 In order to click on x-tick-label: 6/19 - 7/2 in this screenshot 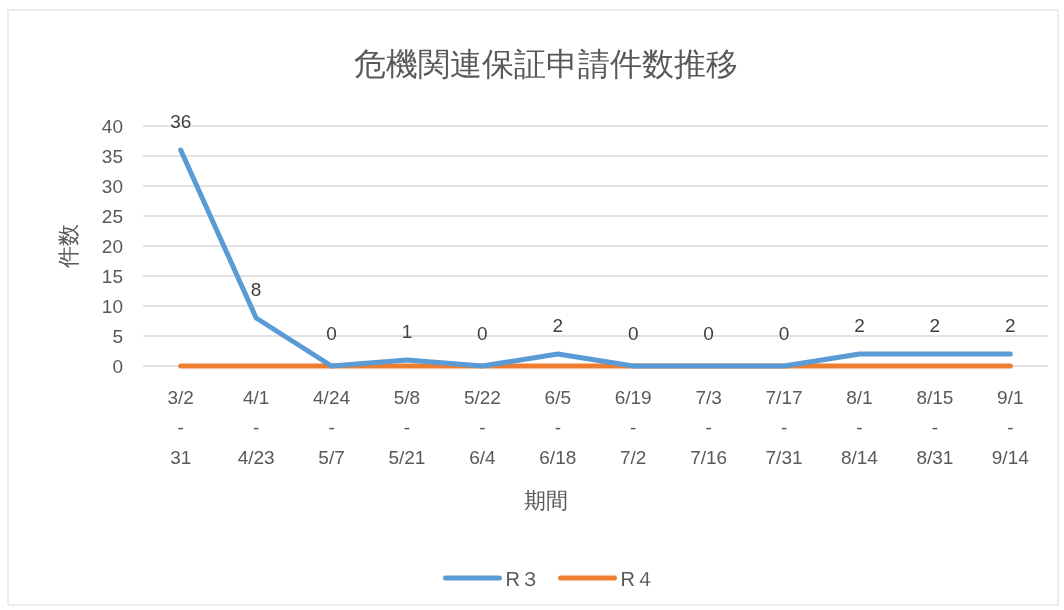, I will do `click(633, 427)`.